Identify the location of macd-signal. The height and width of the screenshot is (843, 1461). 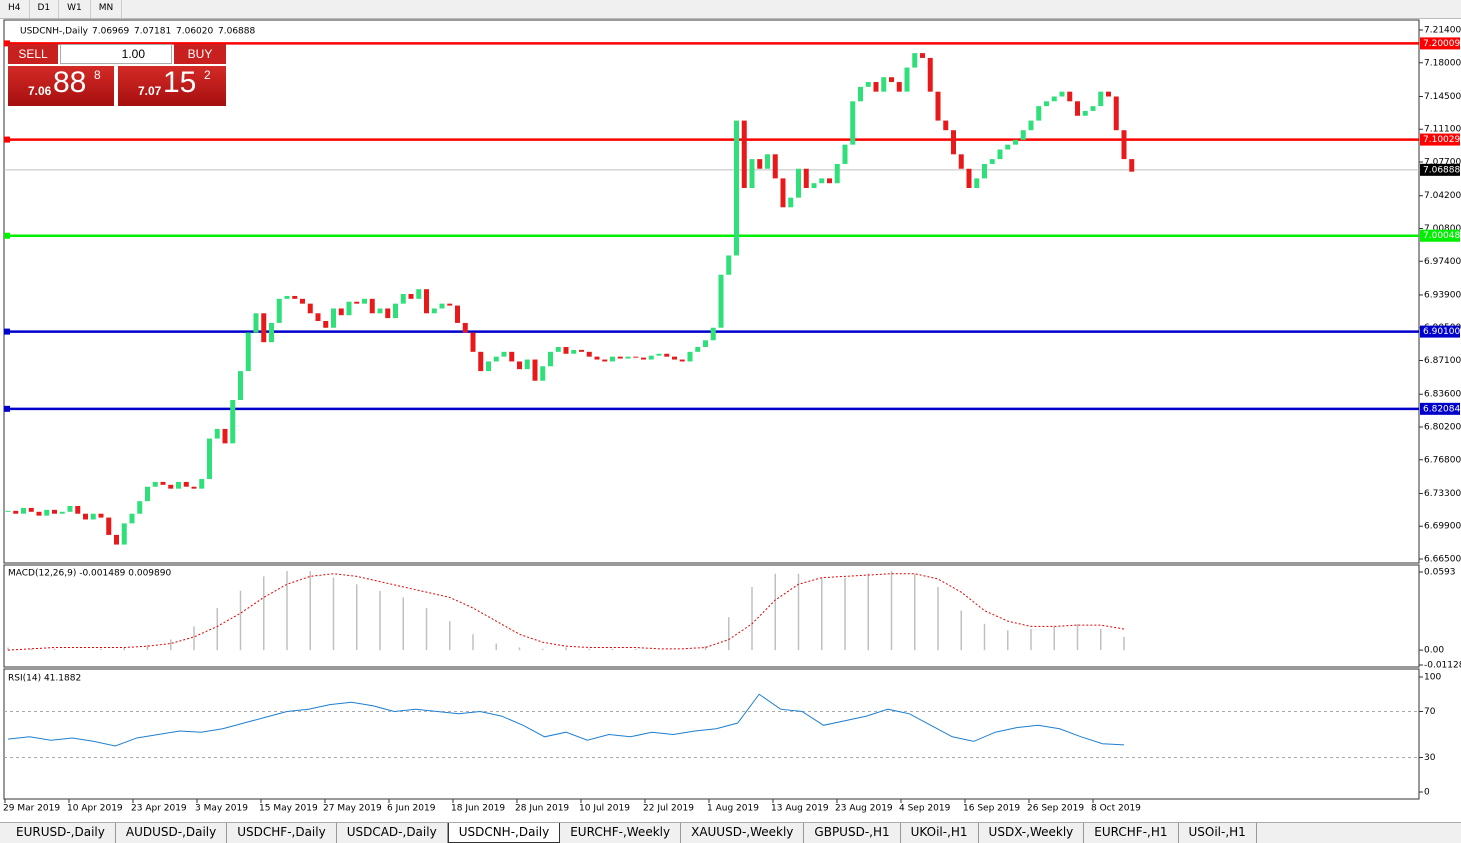
(566, 612).